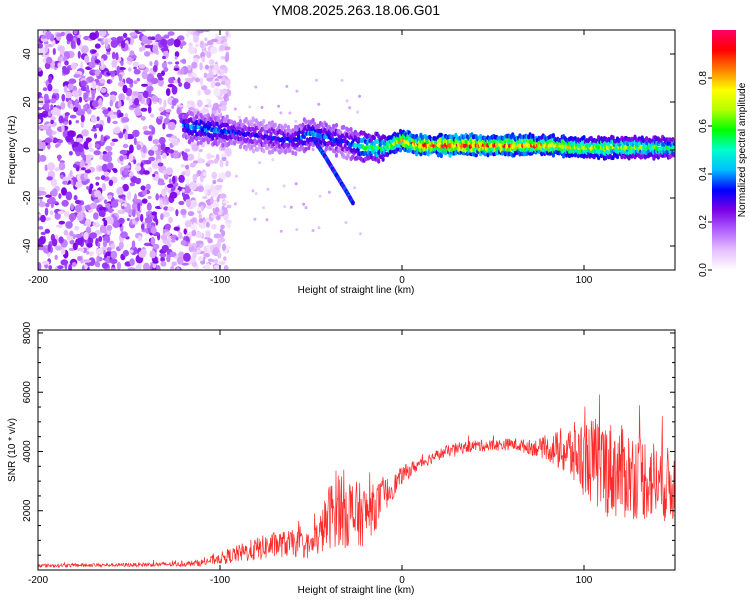  I want to click on heatmap-x-label: Height of straight line (km), so click(356, 290).